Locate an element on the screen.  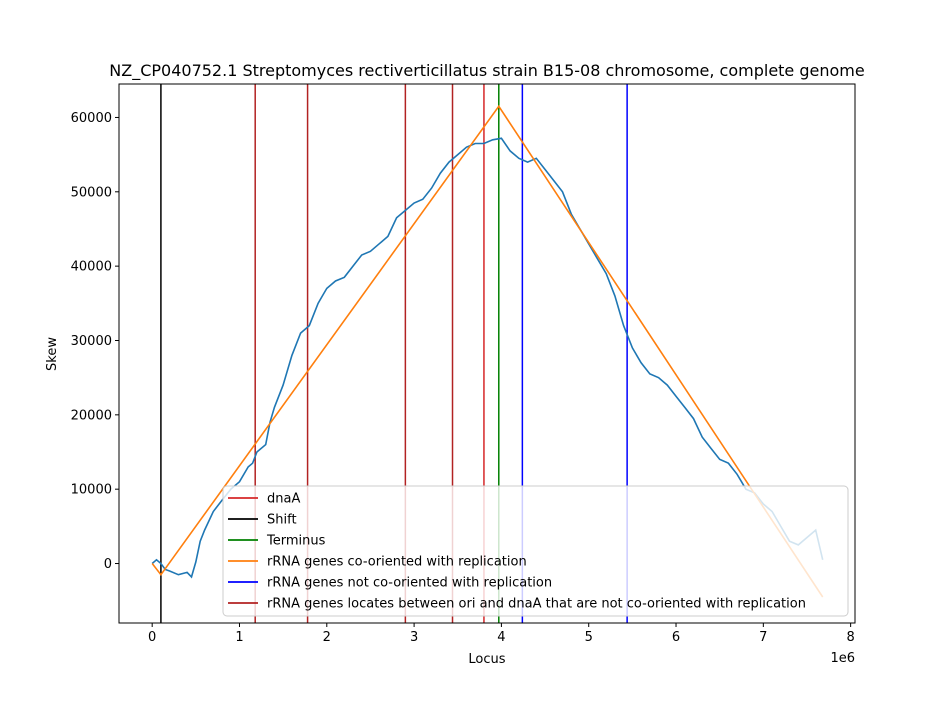
y-tick-label: 20000 is located at coordinates (91, 415).